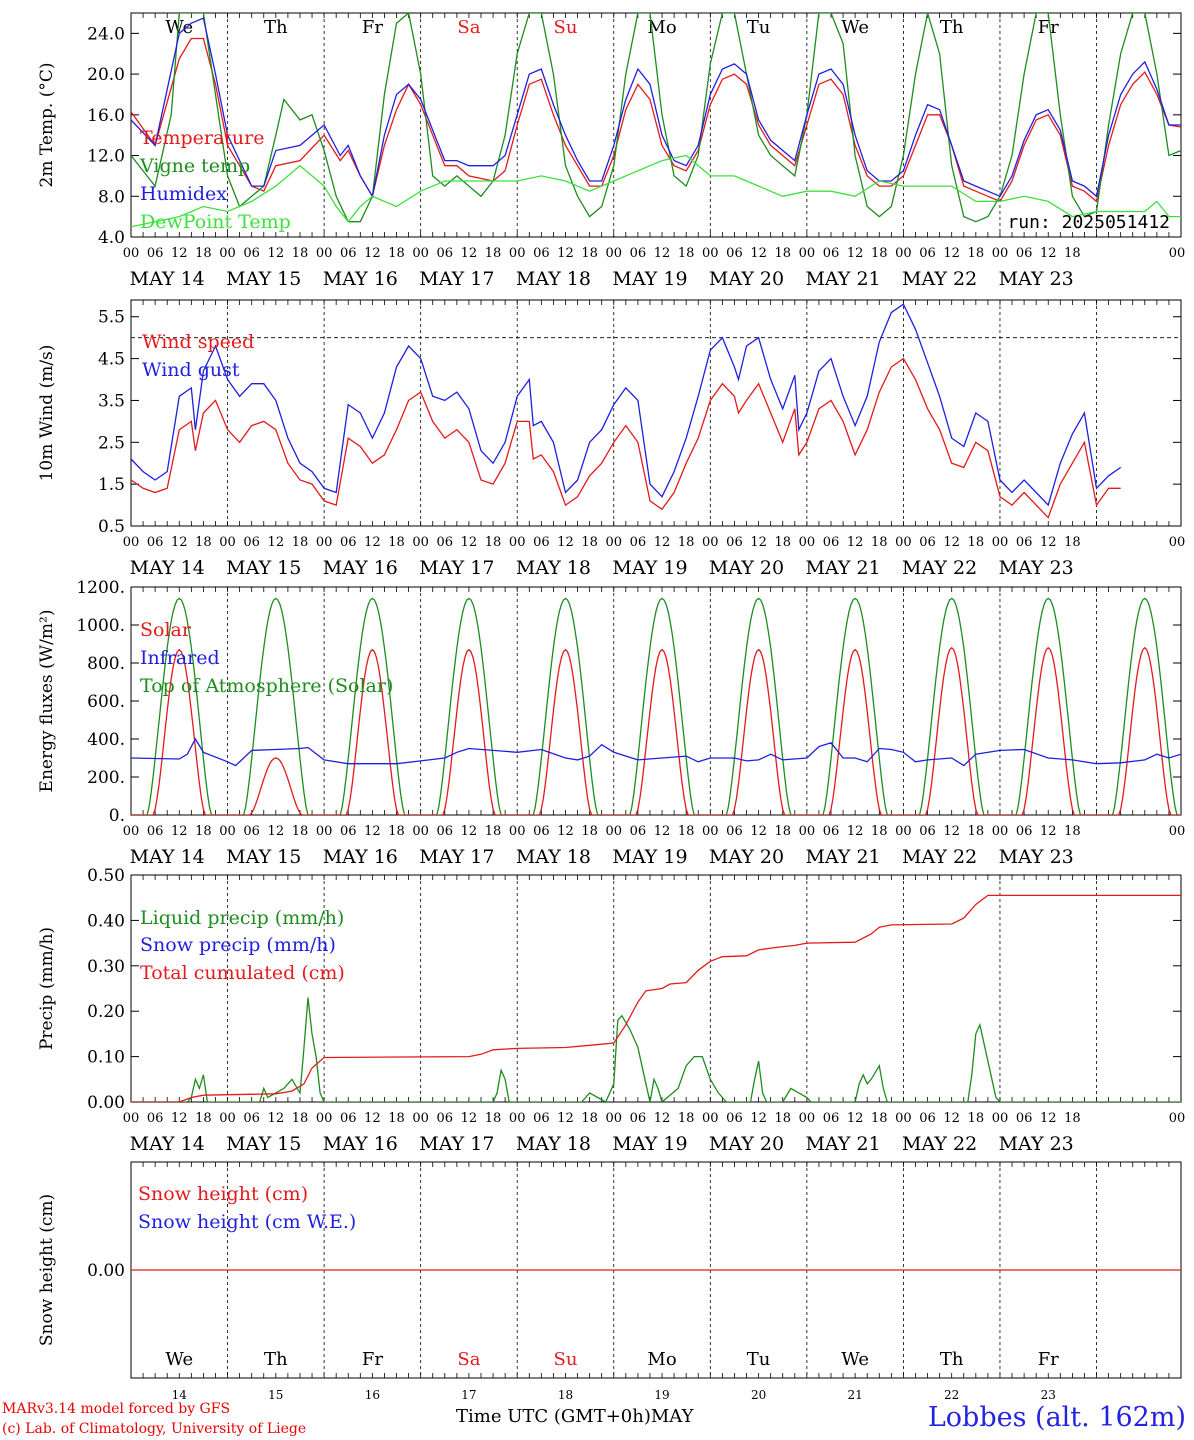 The width and height of the screenshot is (1194, 1440). I want to click on day-number-label: 22, so click(951, 1395).